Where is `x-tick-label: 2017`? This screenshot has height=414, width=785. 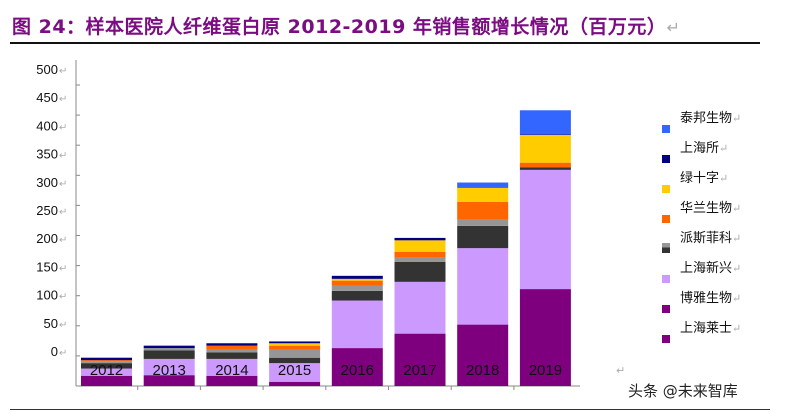 x-tick-label: 2017 is located at coordinates (419, 370).